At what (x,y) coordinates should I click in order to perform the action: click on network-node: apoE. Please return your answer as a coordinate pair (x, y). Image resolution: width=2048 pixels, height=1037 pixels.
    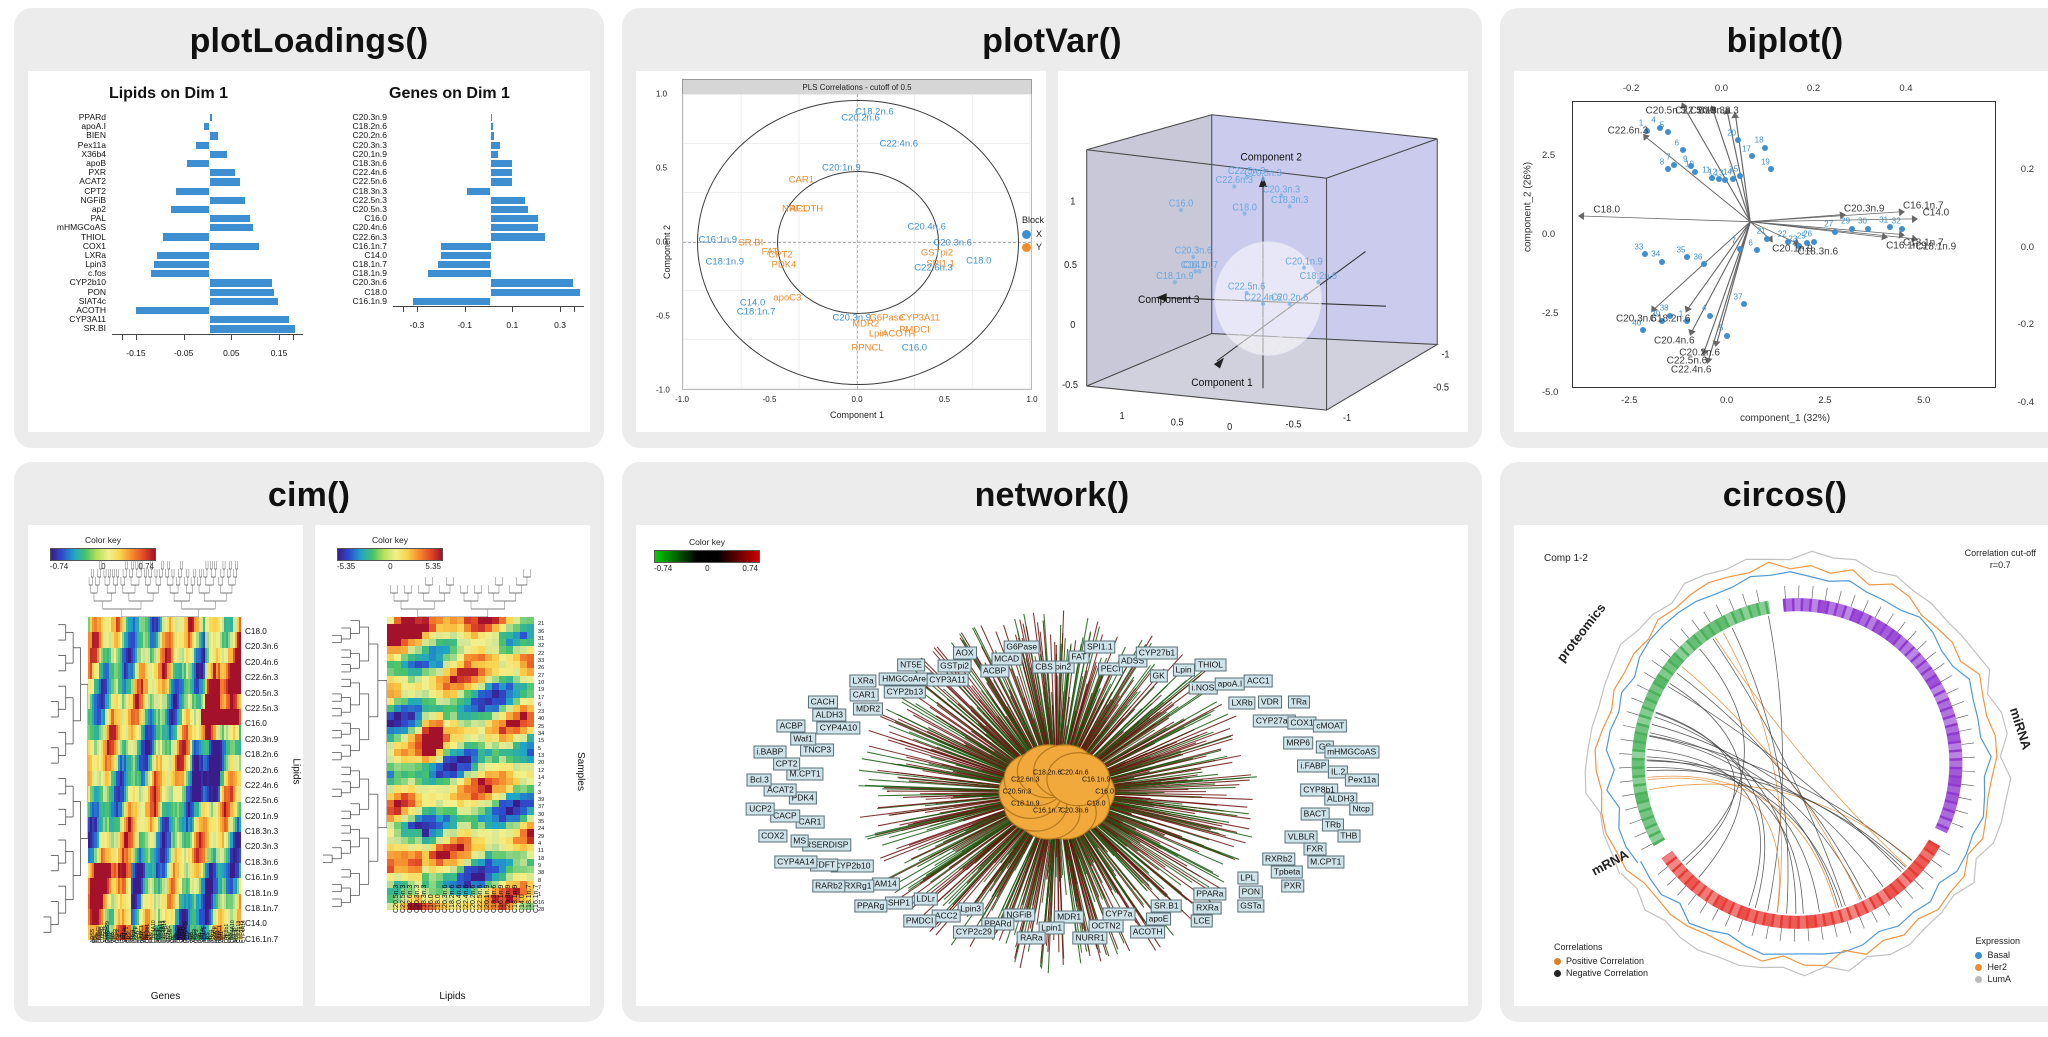
    Looking at the image, I should click on (1158, 919).